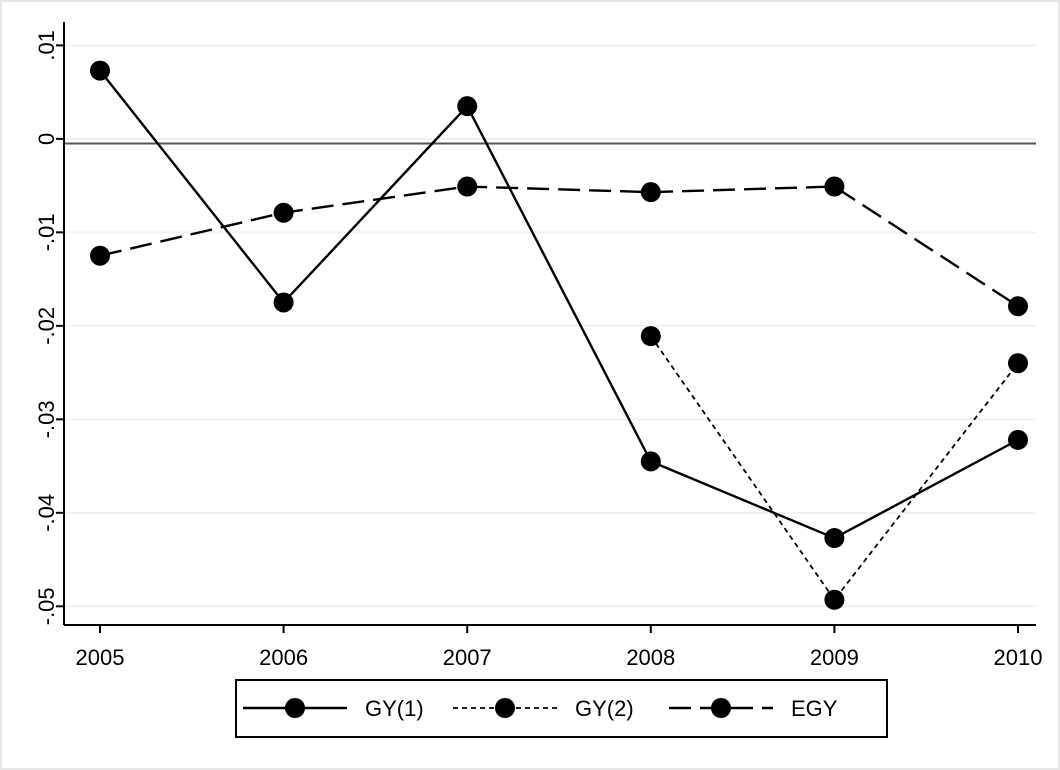 The image size is (1060, 770). What do you see at coordinates (100, 657) in the screenshot?
I see `x-tick-label: 2005` at bounding box center [100, 657].